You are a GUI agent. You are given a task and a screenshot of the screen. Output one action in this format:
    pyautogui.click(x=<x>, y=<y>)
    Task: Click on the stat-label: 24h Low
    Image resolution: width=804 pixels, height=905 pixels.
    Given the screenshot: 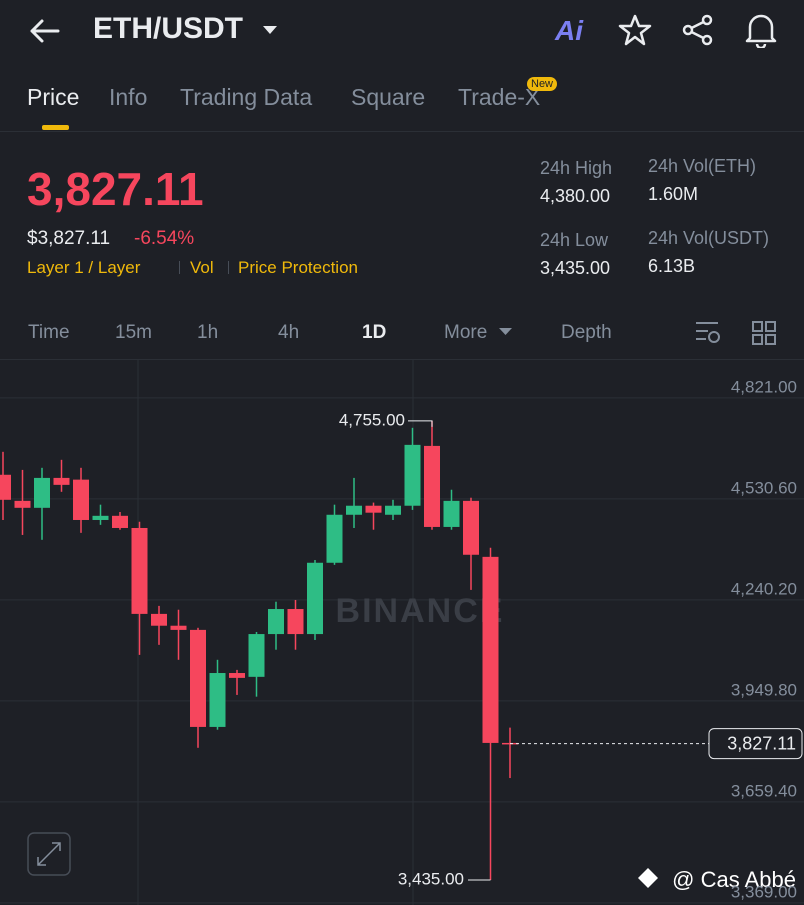 What is the action you would take?
    pyautogui.click(x=574, y=240)
    